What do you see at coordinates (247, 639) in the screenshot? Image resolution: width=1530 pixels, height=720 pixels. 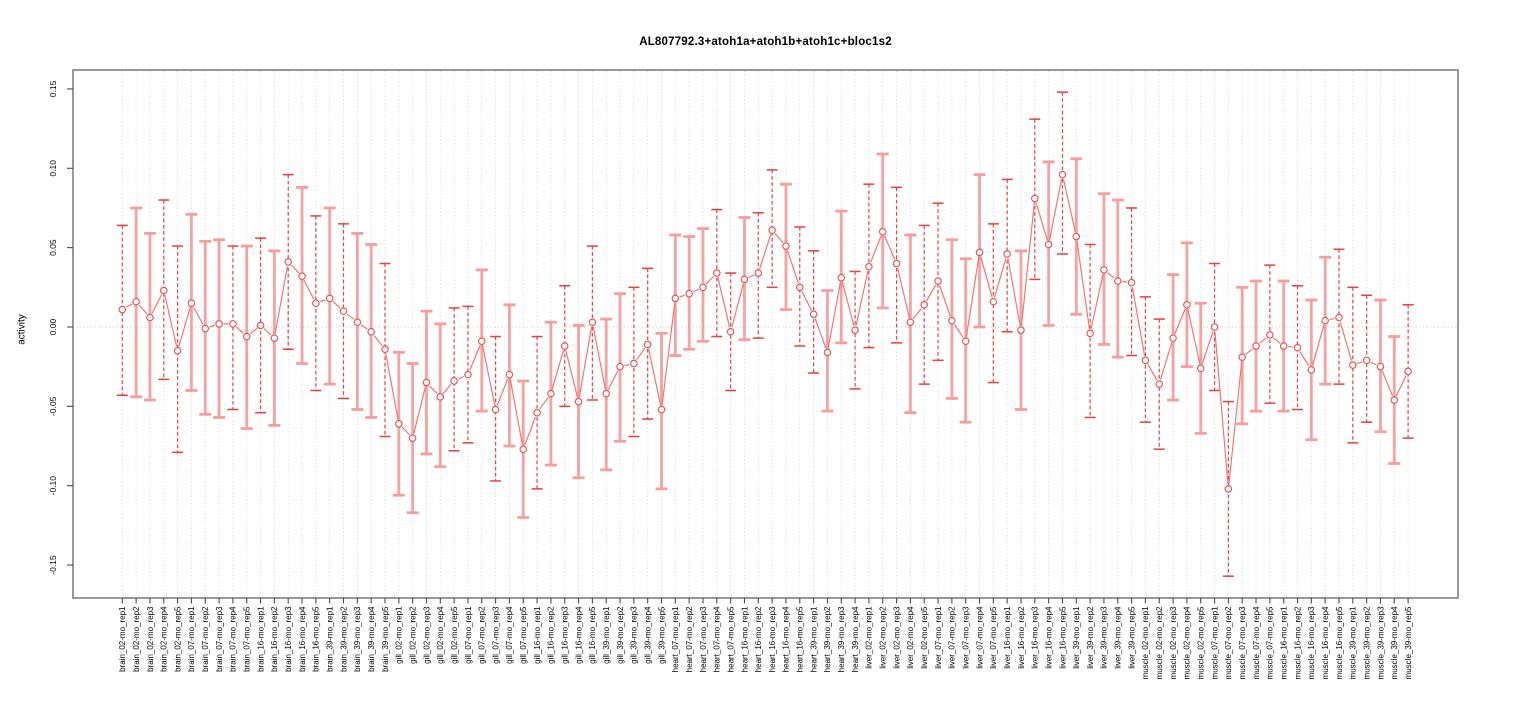 I see `x-tick-label: brain_07-mo_rep5` at bounding box center [247, 639].